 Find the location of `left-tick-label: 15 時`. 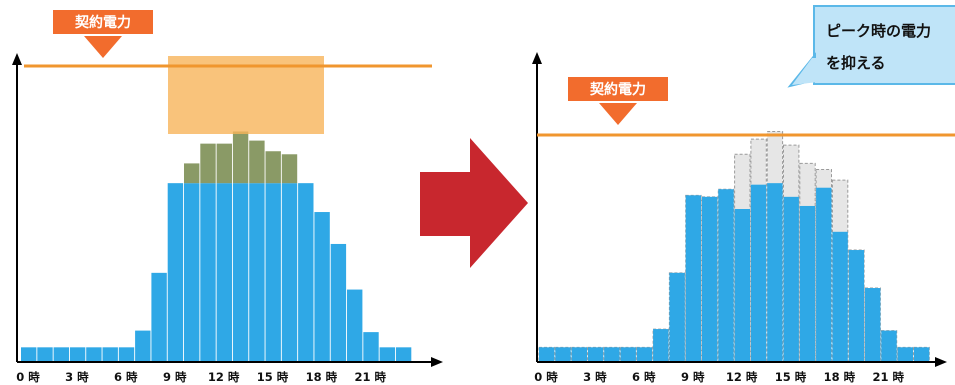

left-tick-label: 15 時 is located at coordinates (273, 377).